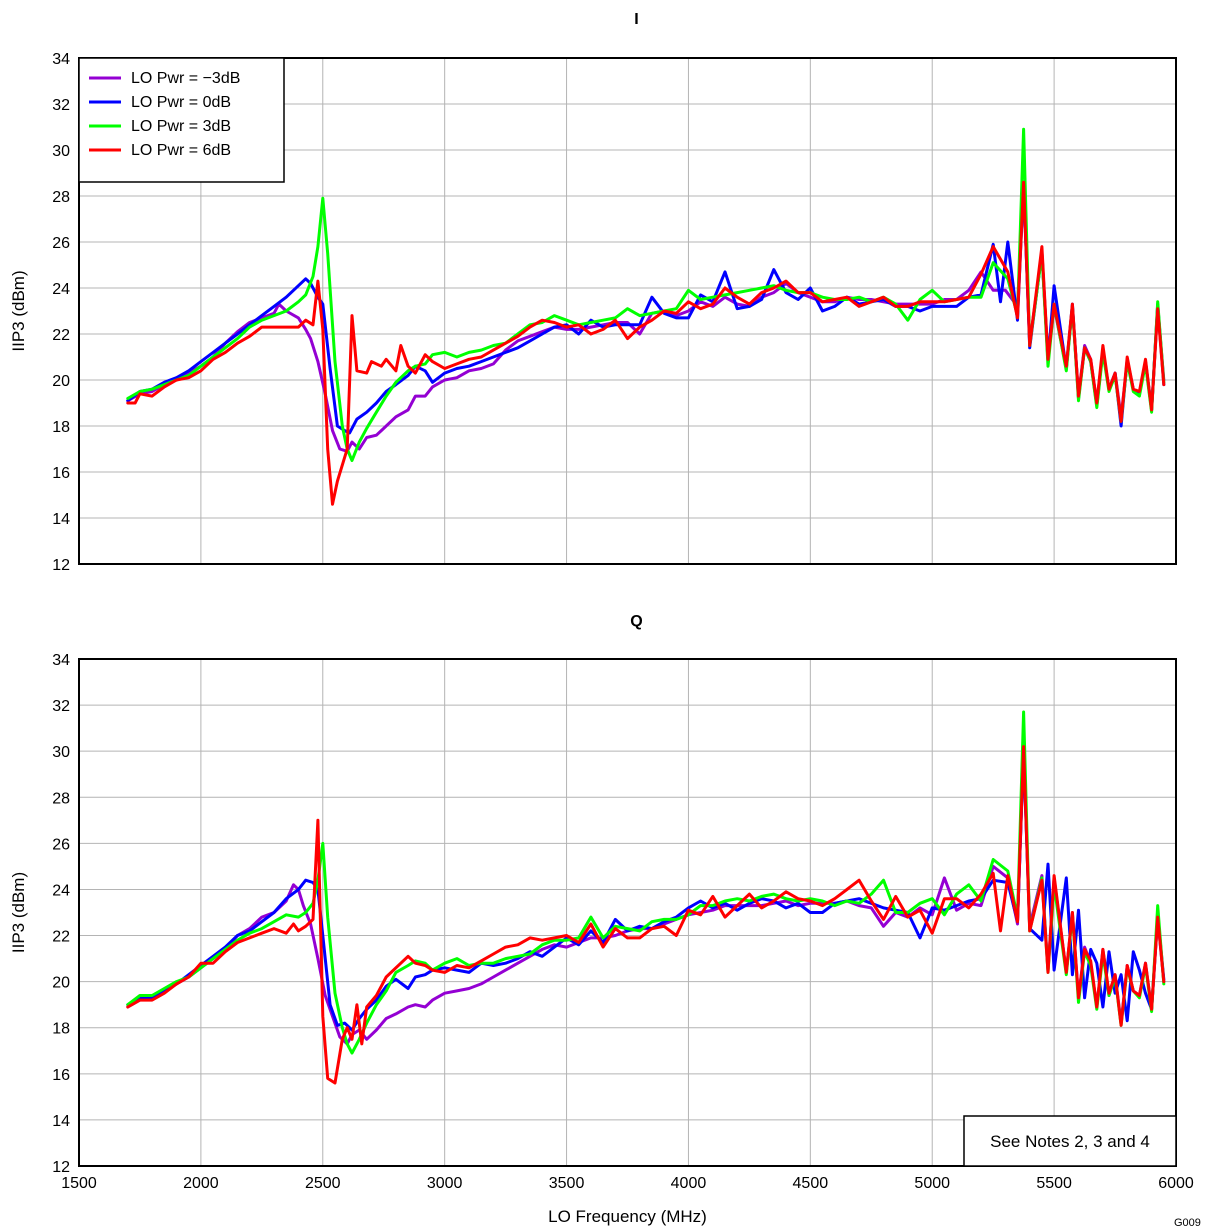 This screenshot has height=1230, width=1211. Describe the element at coordinates (185, 78) in the screenshot. I see `legend-label: LO Pwr = −3dB` at that location.